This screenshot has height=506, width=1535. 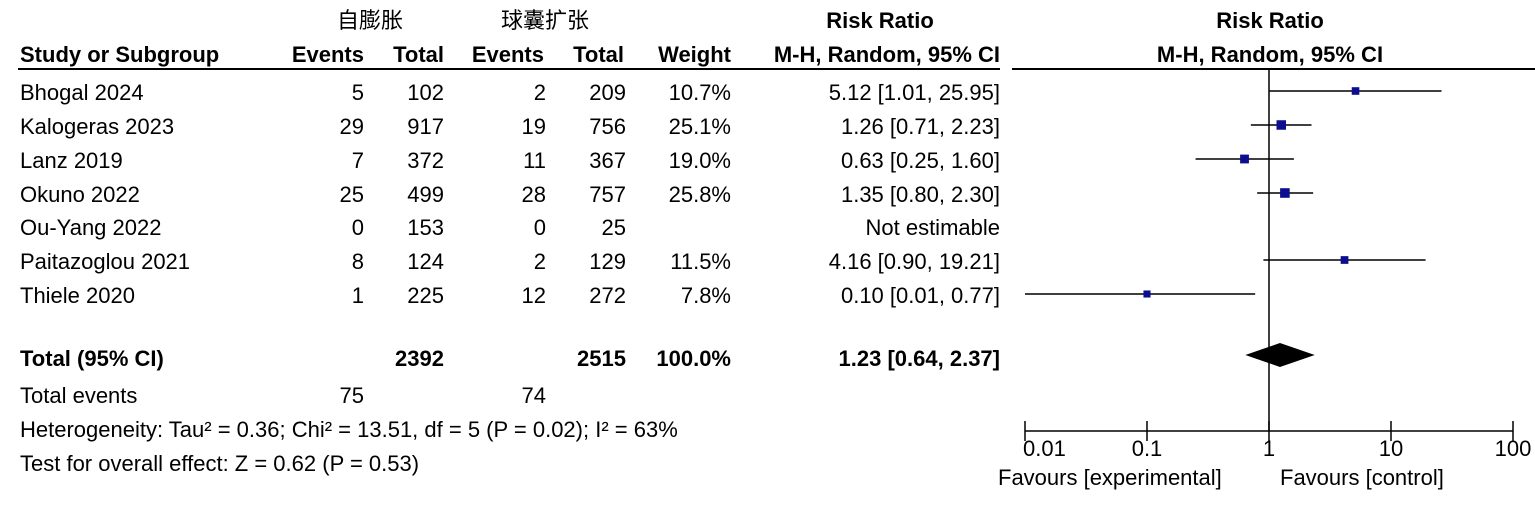 What do you see at coordinates (425, 295) in the screenshot?
I see `total1-cell: 225` at bounding box center [425, 295].